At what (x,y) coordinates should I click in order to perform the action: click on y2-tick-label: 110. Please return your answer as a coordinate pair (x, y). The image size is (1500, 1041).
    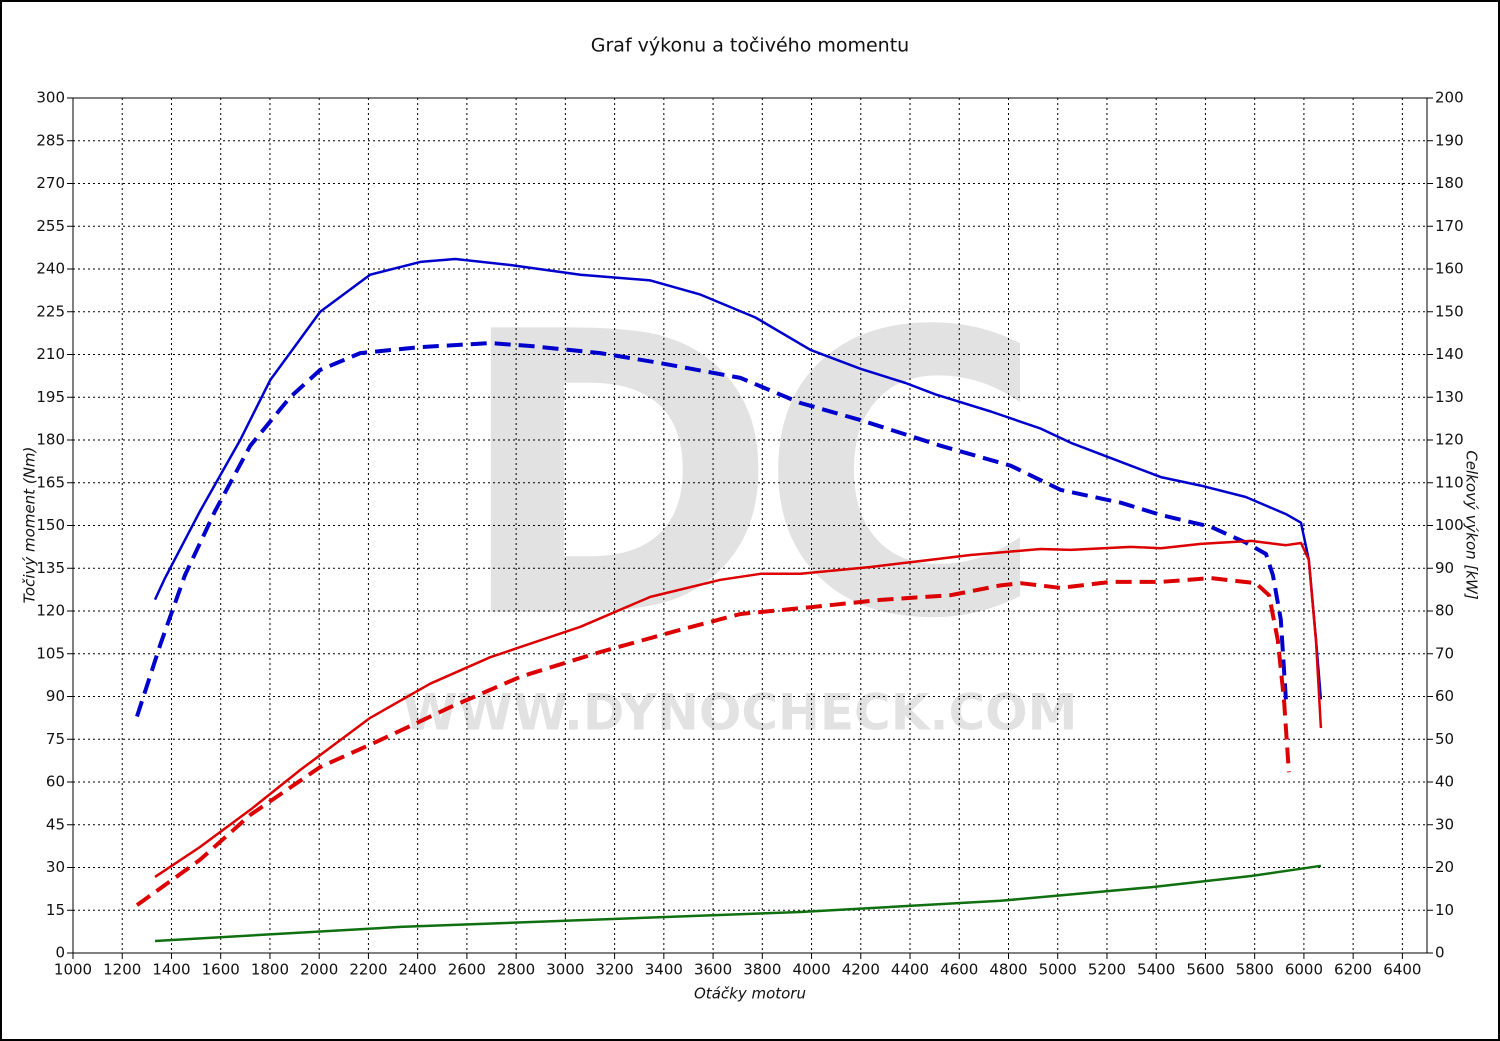
    Looking at the image, I should click on (1449, 482).